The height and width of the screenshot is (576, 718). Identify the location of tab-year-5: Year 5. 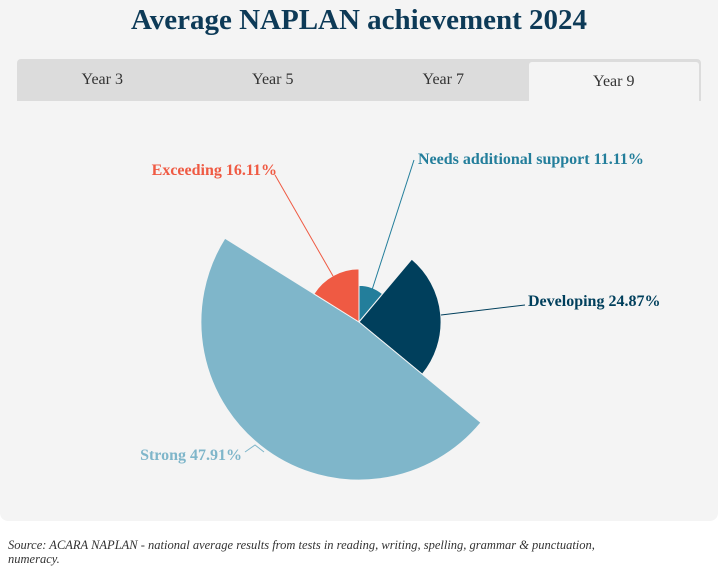
(273, 79).